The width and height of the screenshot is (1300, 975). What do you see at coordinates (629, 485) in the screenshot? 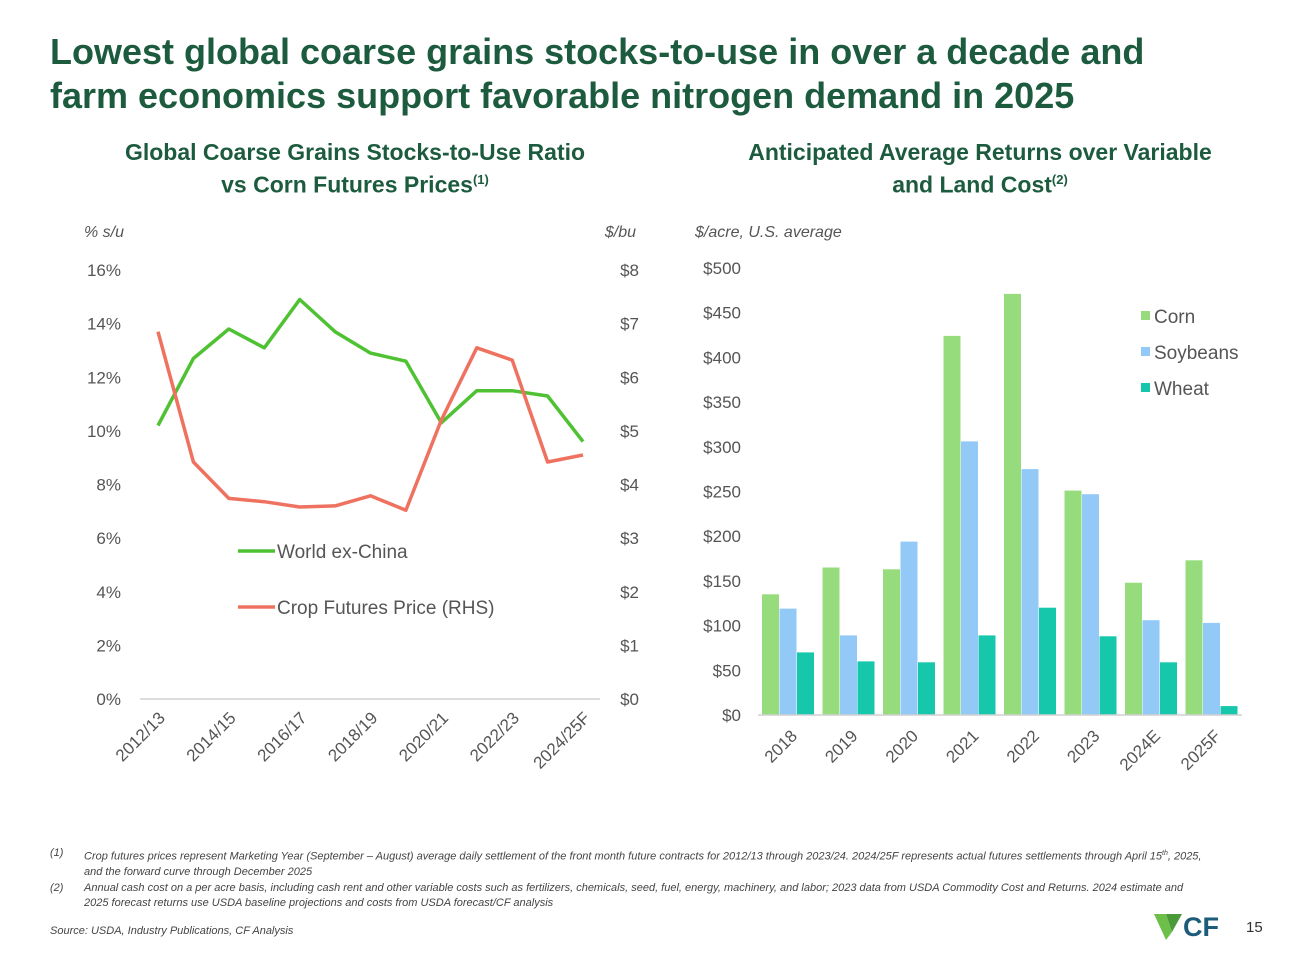
I see `right-y-tick-label: $4` at bounding box center [629, 485].